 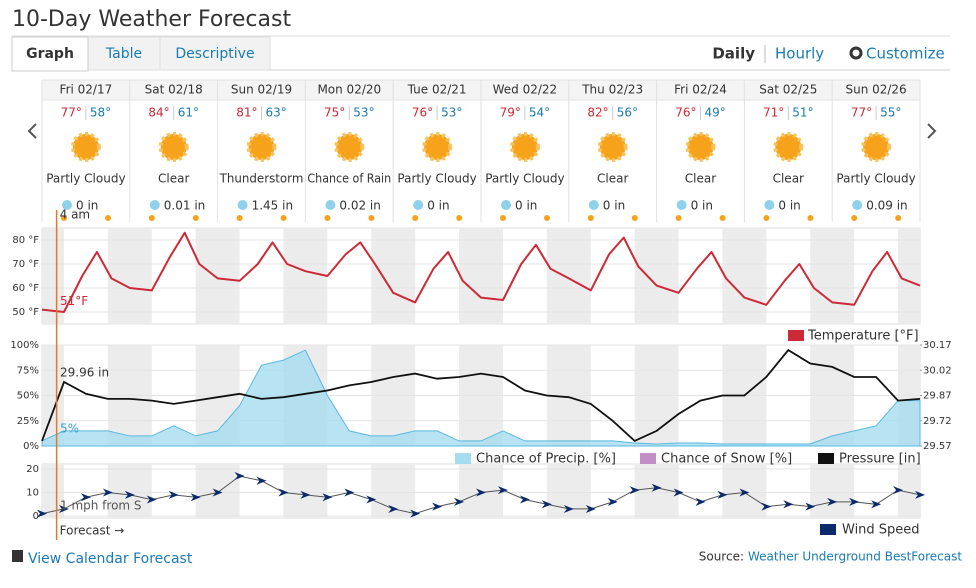 I want to click on tick-label: 0, so click(x=36, y=516).